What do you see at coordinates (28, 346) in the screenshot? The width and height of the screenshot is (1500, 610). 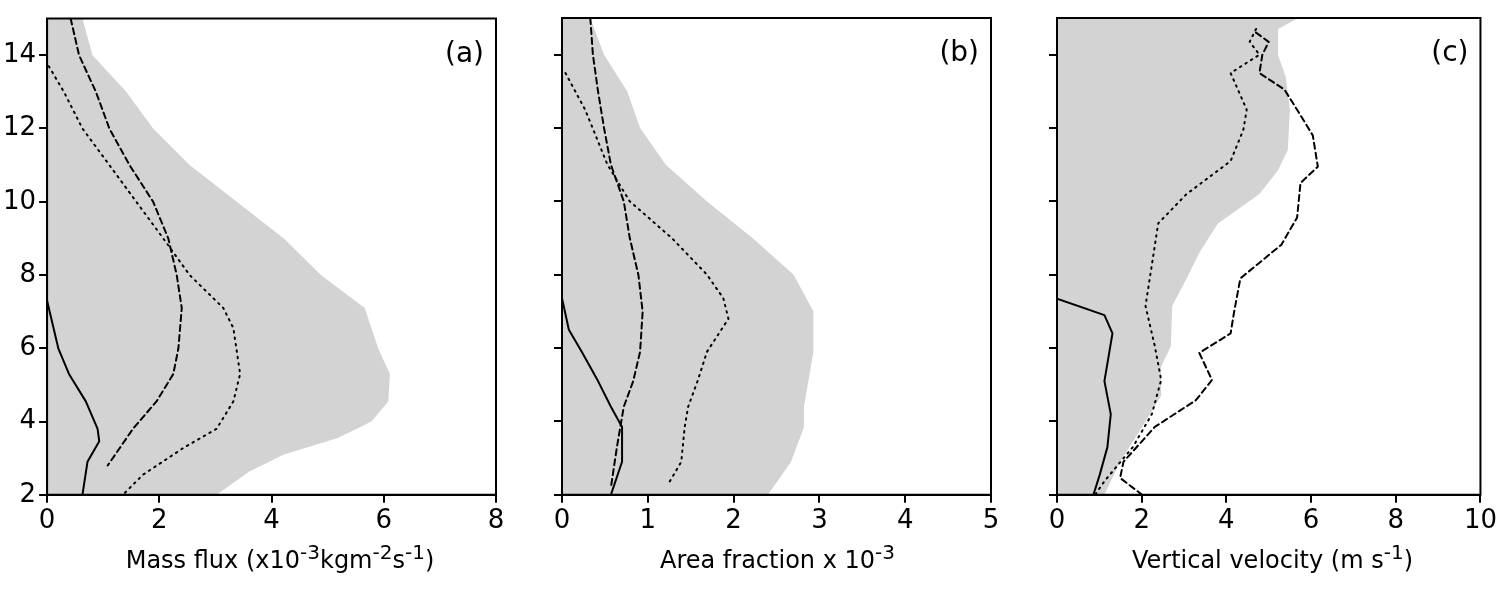 I see `y-tick-label: 6` at bounding box center [28, 346].